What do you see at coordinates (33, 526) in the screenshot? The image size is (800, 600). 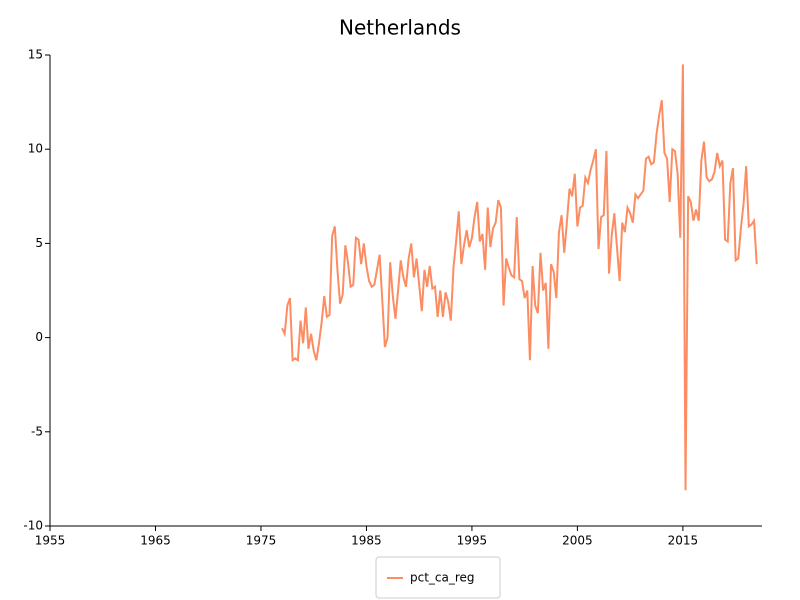 I see `y-tick-label: -10` at bounding box center [33, 526].